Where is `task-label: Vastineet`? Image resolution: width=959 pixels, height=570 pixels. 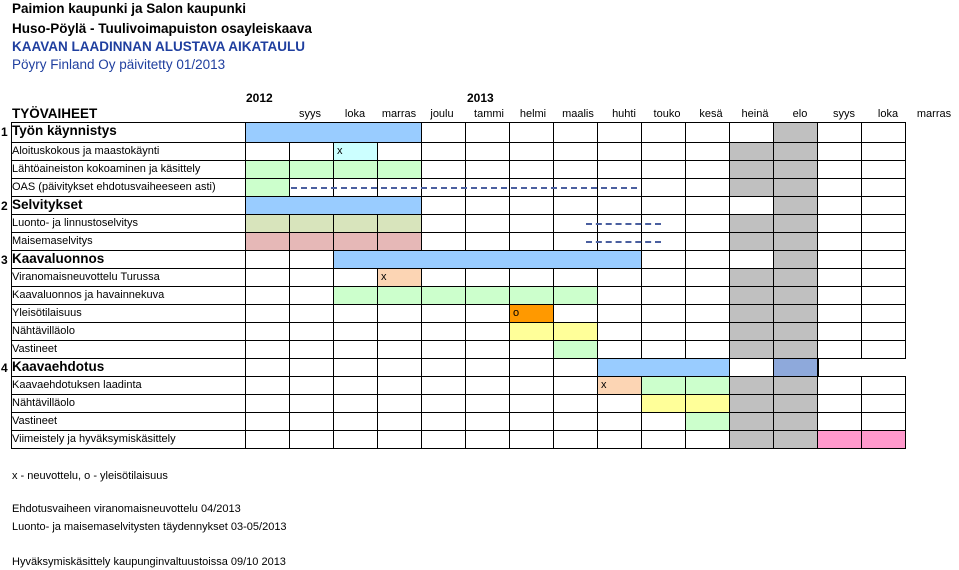
task-label: Vastineet is located at coordinates (35, 421).